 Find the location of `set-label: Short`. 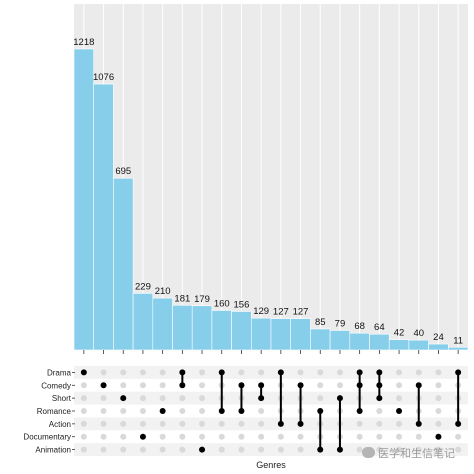

set-label: Short is located at coordinates (62, 398).